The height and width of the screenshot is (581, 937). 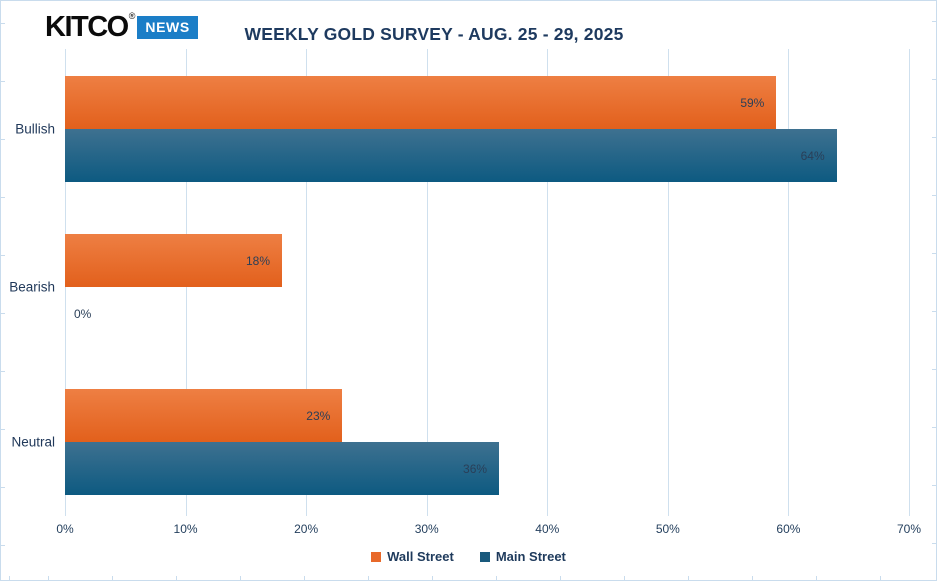 I want to click on bar-wall-street-neutral, so click(x=204, y=415).